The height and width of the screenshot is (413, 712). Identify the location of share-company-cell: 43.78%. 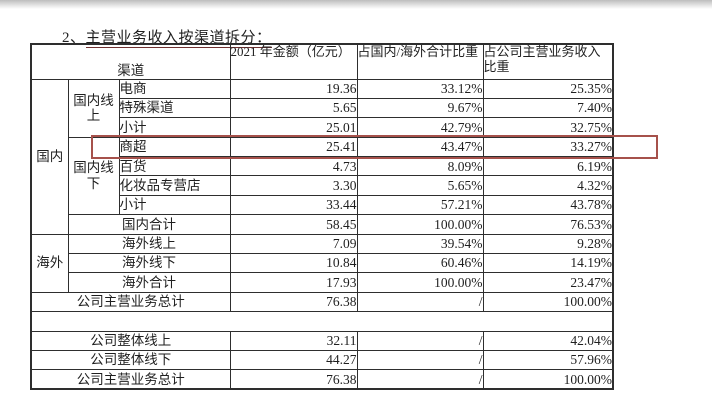
(548, 205).